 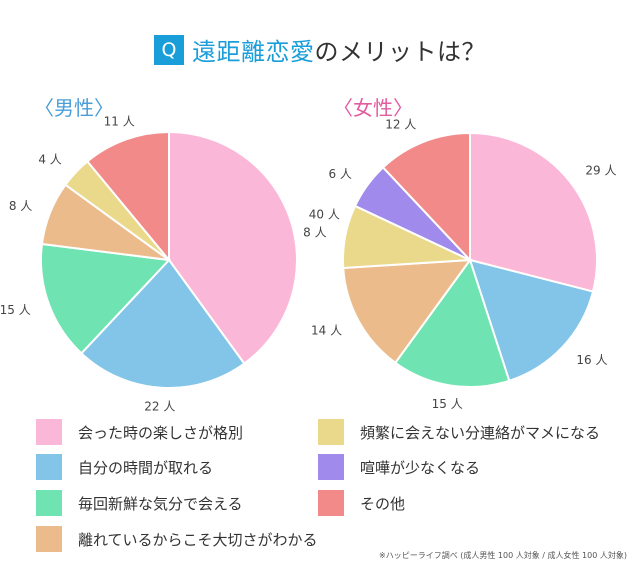 What do you see at coordinates (159, 407) in the screenshot?
I see `male-data-label-1: 22 人` at bounding box center [159, 407].